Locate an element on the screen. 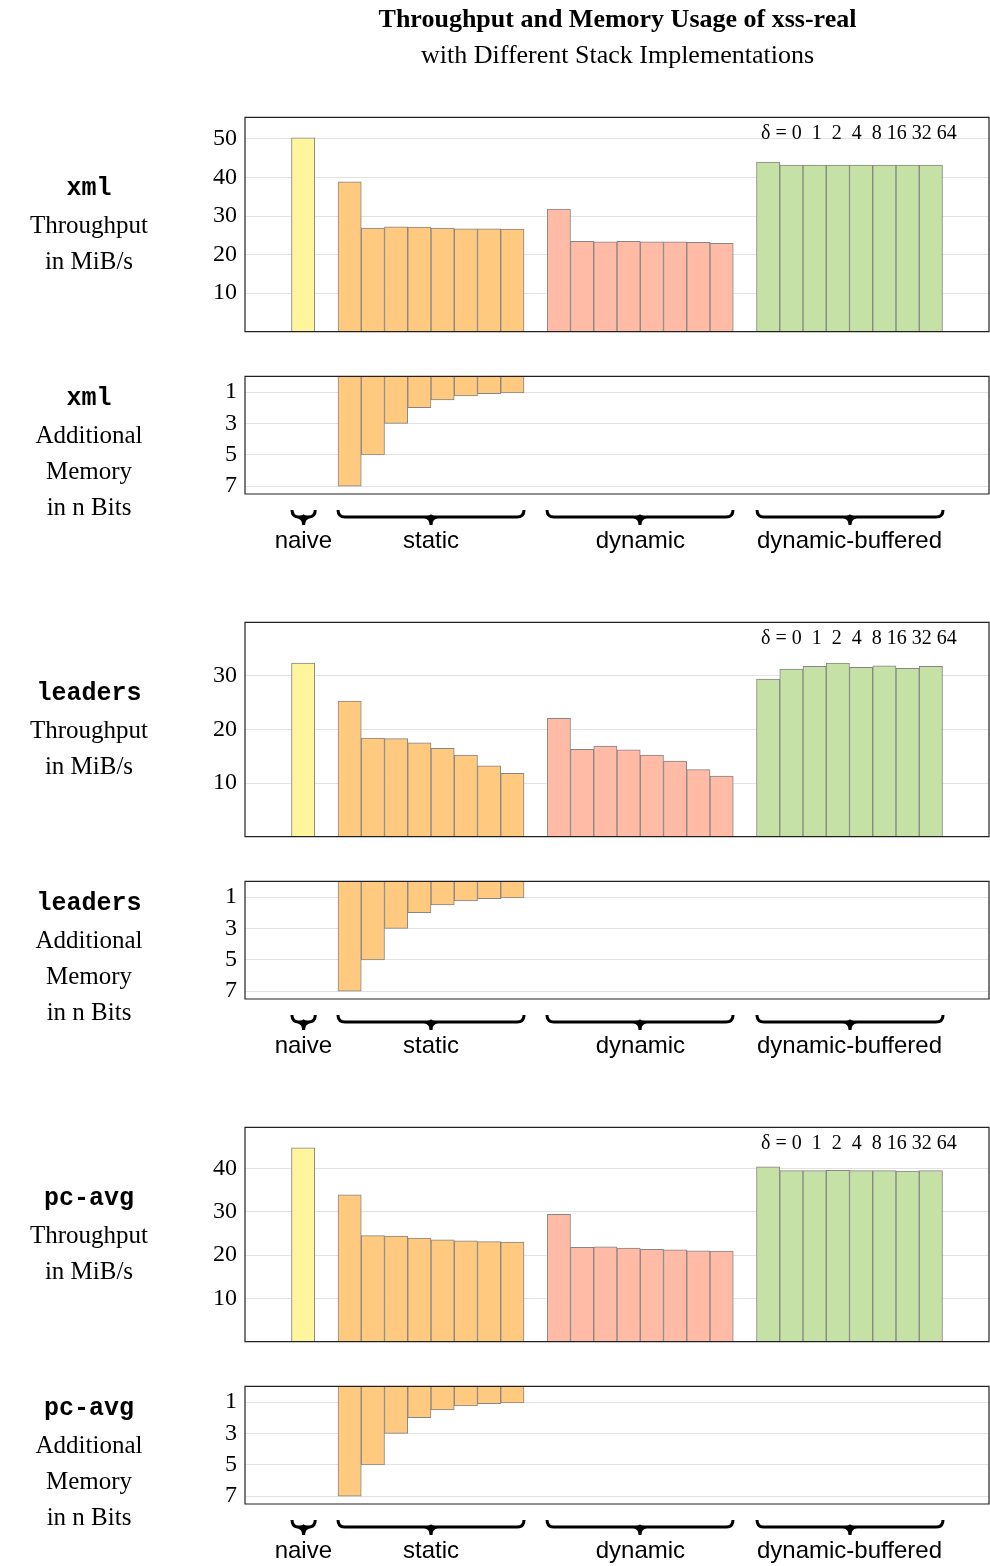  y-axis-title: leaders Additional Memory in n Bits is located at coordinates (89, 957).